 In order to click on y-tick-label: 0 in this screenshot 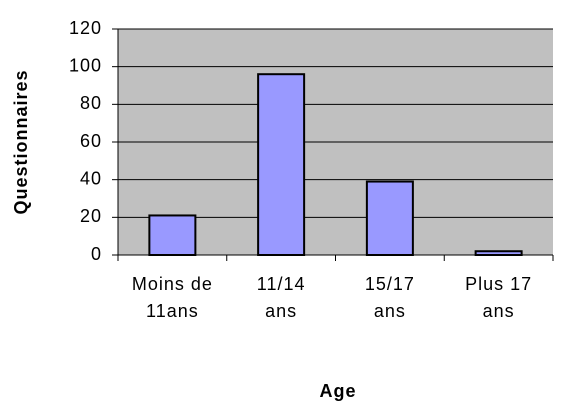, I will do `click(96, 254)`.